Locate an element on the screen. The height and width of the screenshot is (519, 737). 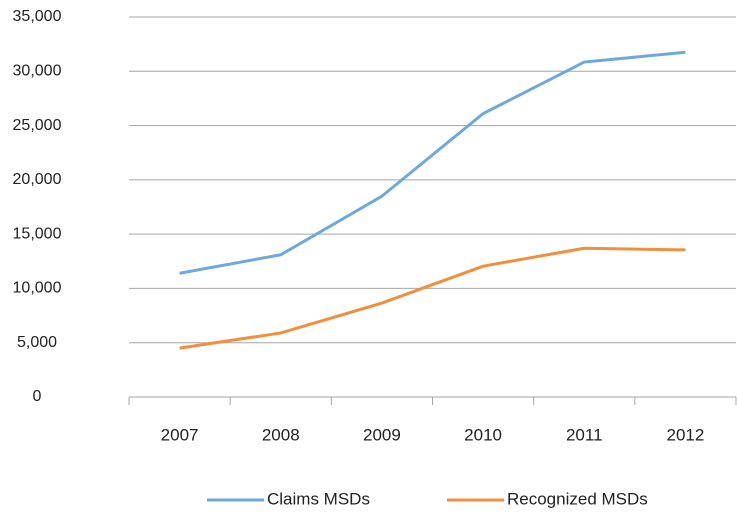
x-tick-label: 2008 is located at coordinates (281, 434).